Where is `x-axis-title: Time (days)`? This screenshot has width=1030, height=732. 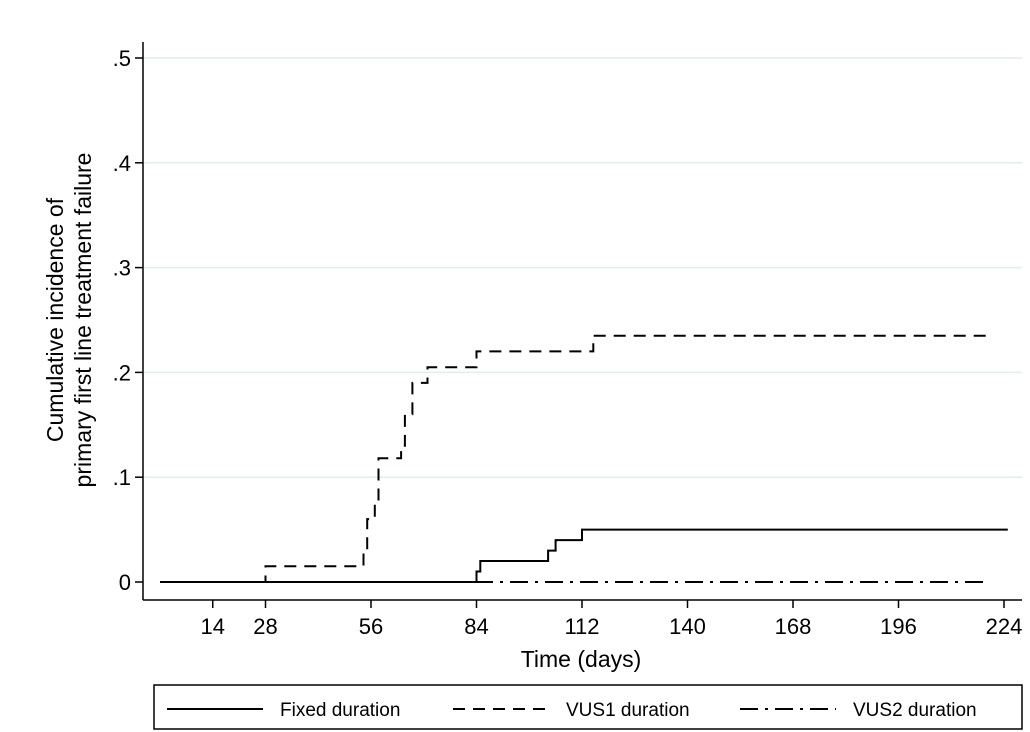
x-axis-title: Time (days) is located at coordinates (581, 659).